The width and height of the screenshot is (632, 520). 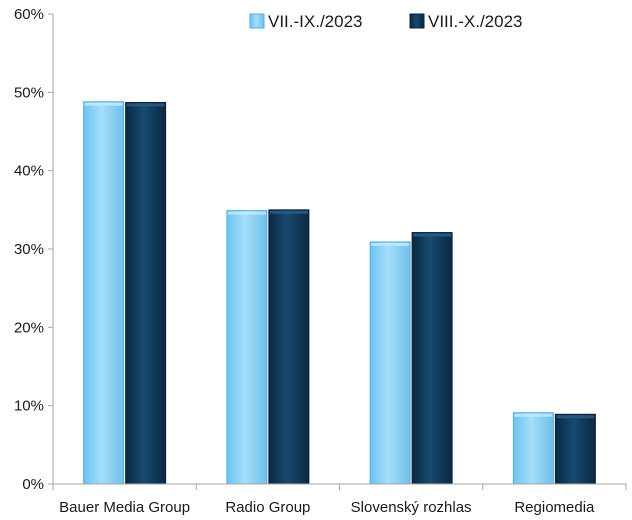 What do you see at coordinates (29, 327) in the screenshot?
I see `y-tick-label: 20%` at bounding box center [29, 327].